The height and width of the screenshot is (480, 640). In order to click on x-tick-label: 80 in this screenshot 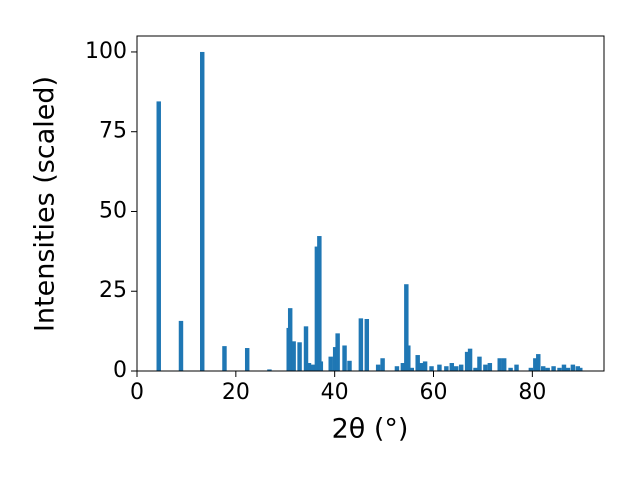, I will do `click(532, 392)`.